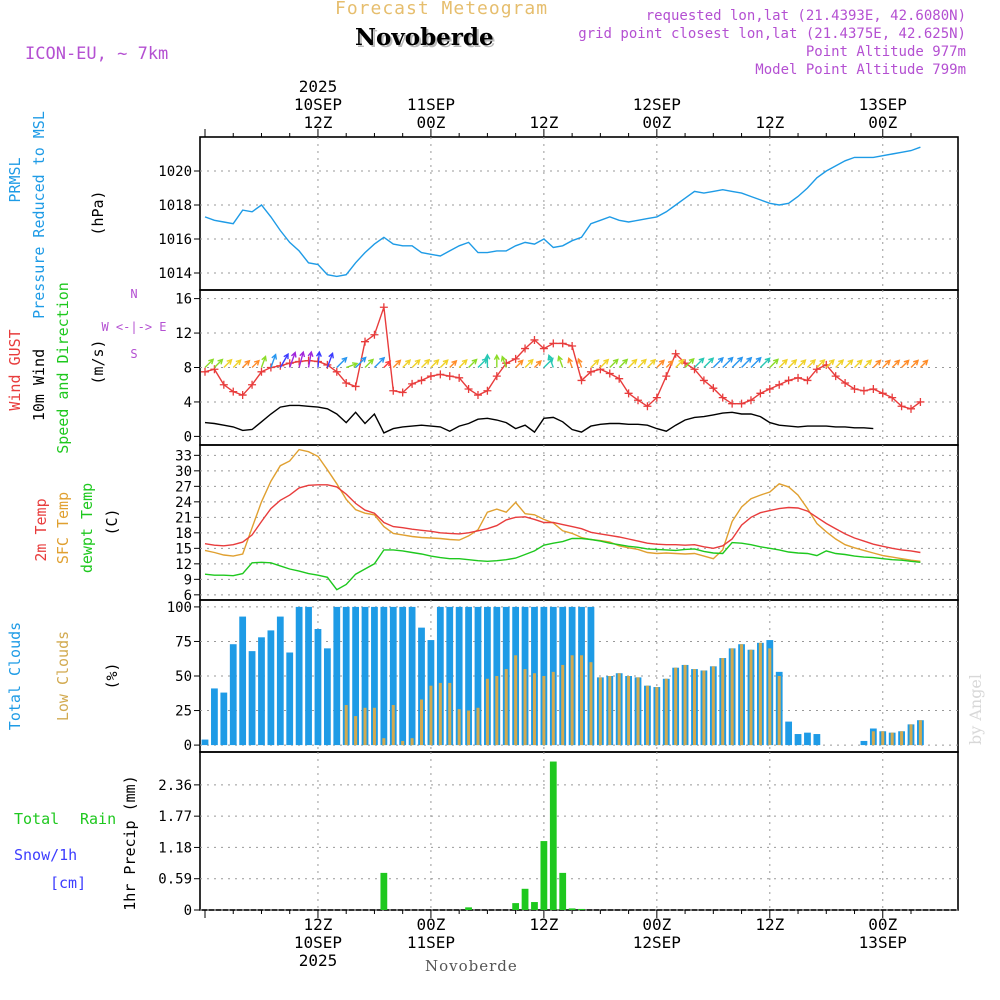 This screenshot has height=1000, width=1000. I want to click on ytick-label-precip: 0, so click(188, 911).